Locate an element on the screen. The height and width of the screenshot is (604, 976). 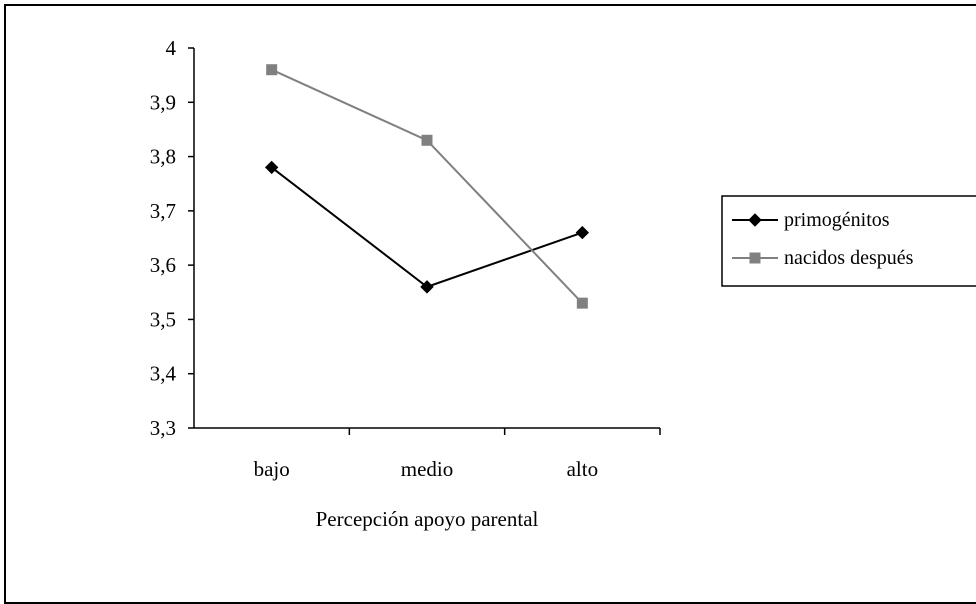
y-tick-label: 3,4 is located at coordinates (163, 374).